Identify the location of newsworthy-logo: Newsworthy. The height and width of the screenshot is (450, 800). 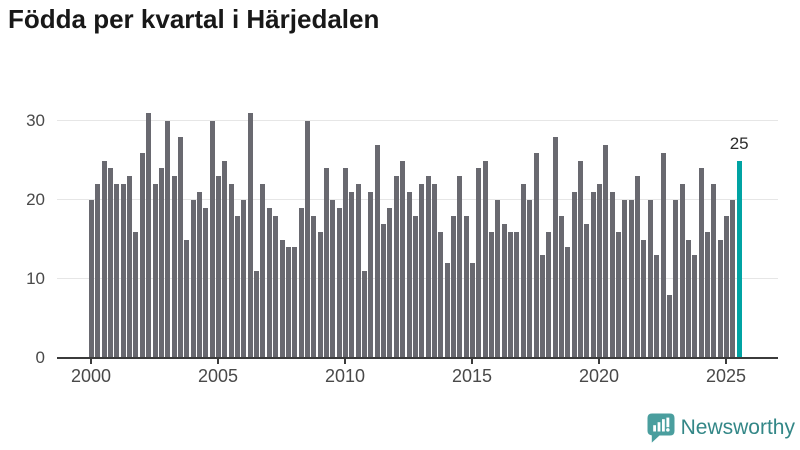
(721, 428).